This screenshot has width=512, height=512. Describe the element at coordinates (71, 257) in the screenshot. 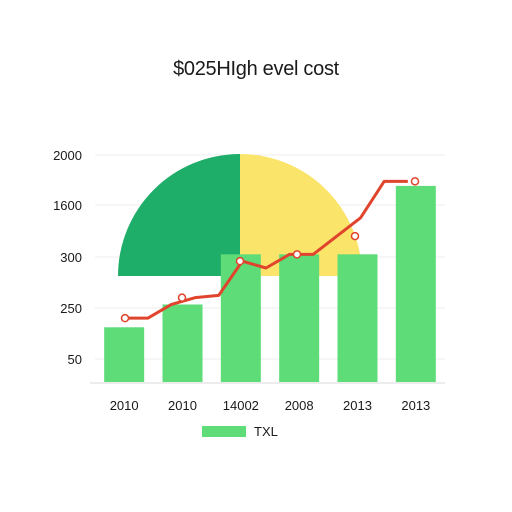

I see `y-tick-label: 300` at that location.